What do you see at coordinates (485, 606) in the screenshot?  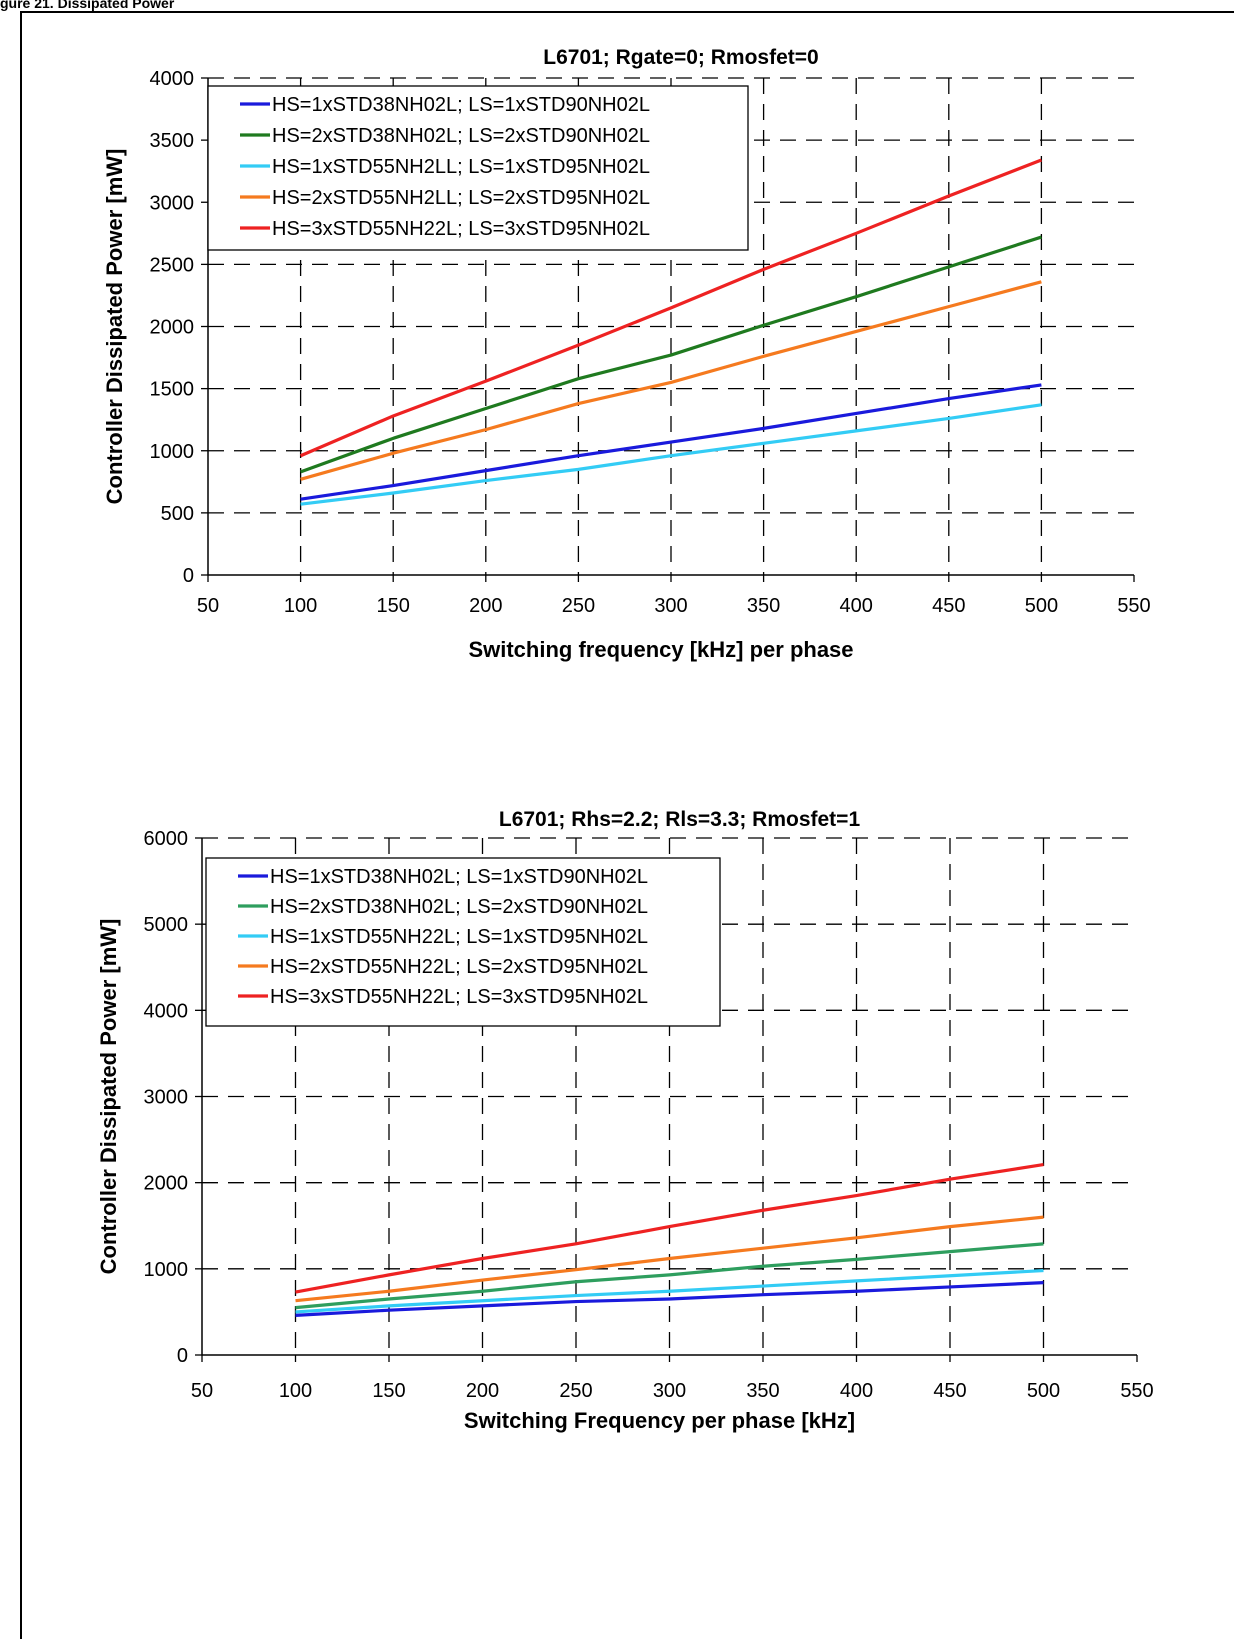 I see `chart1-x-tick-label: 200` at bounding box center [485, 606].